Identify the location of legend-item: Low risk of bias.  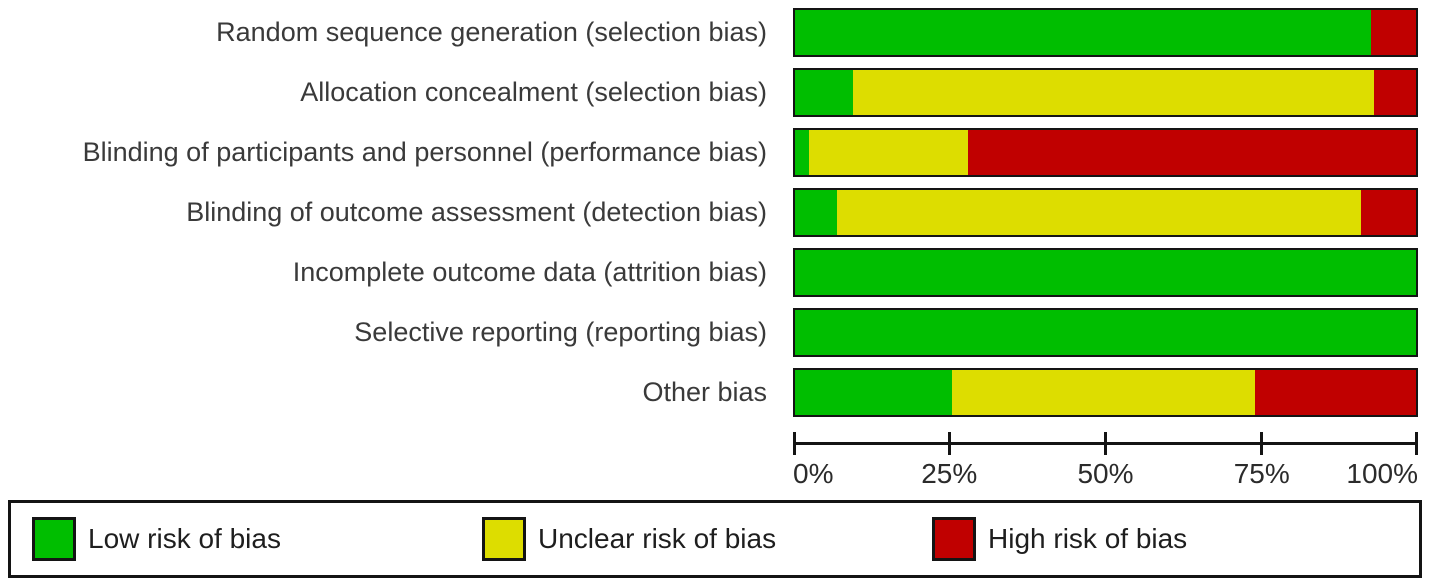
(156, 539).